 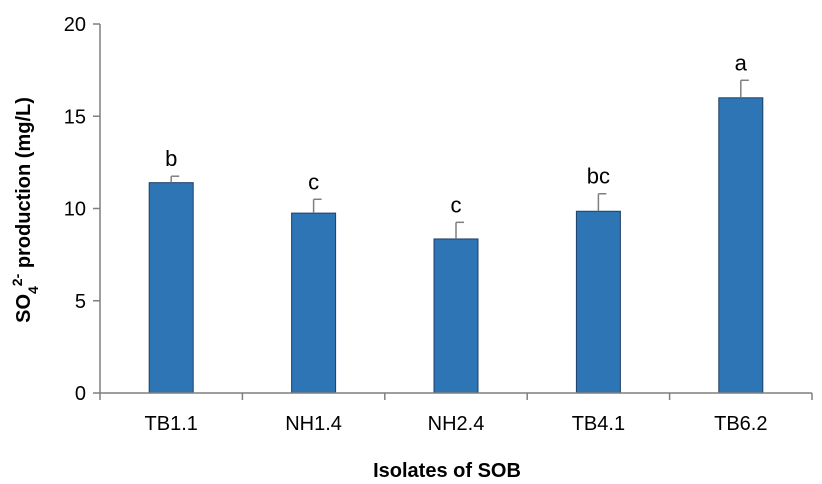 I want to click on y-tick-label: 10, so click(x=75, y=210).